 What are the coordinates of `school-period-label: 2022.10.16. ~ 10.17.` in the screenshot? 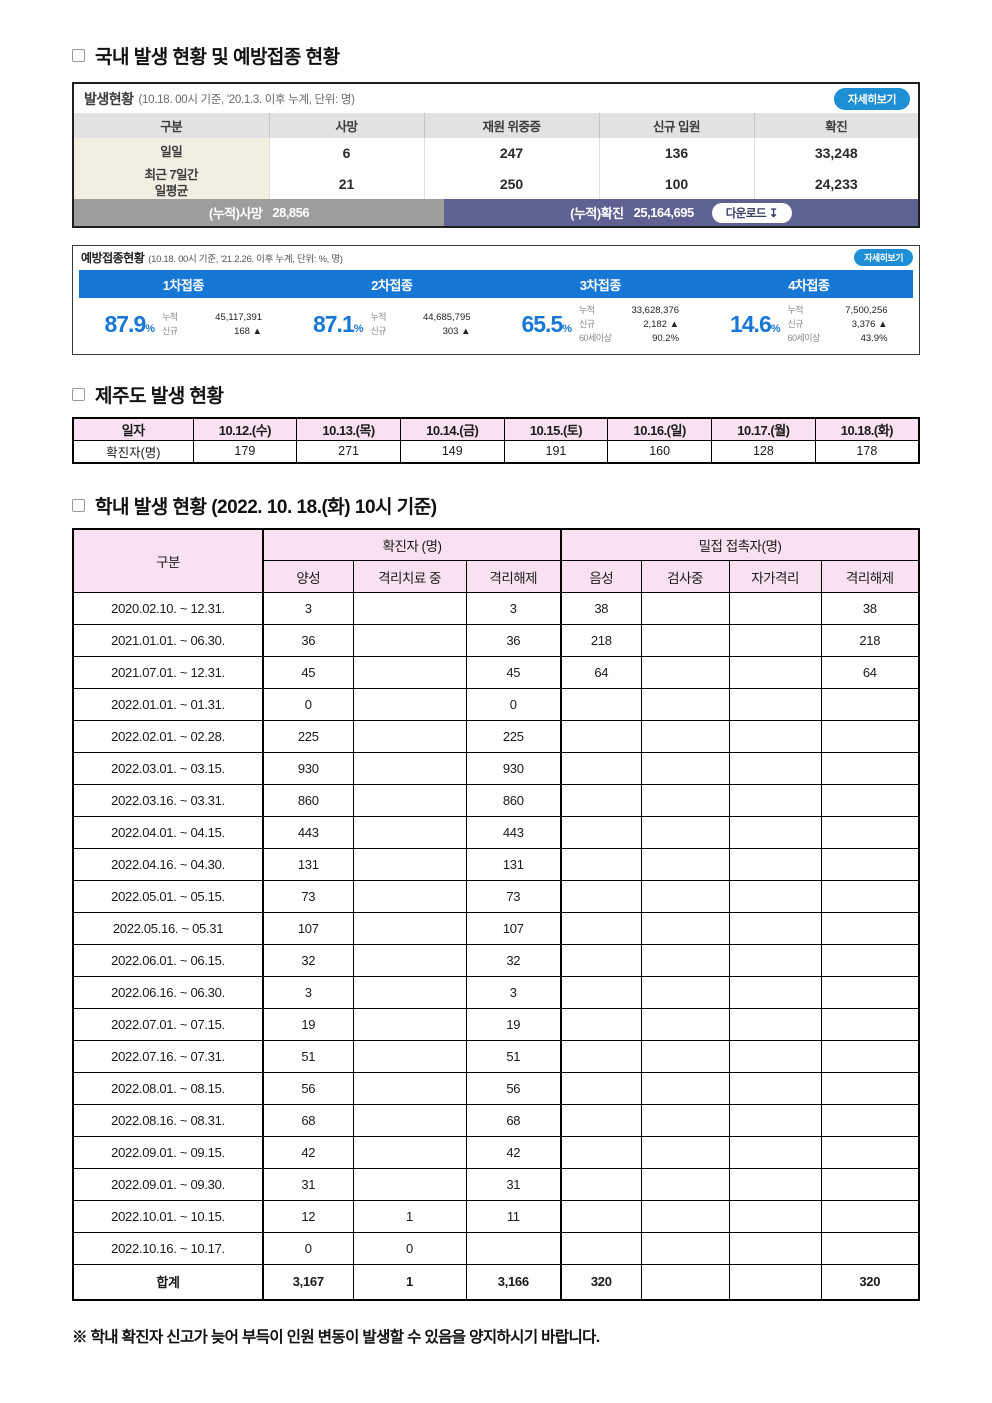 It's located at (168, 1249).